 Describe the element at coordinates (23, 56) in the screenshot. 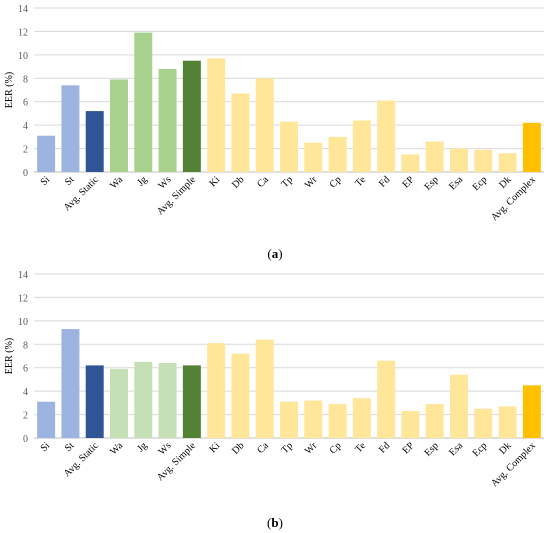

I see `y-tick-label: 10` at that location.